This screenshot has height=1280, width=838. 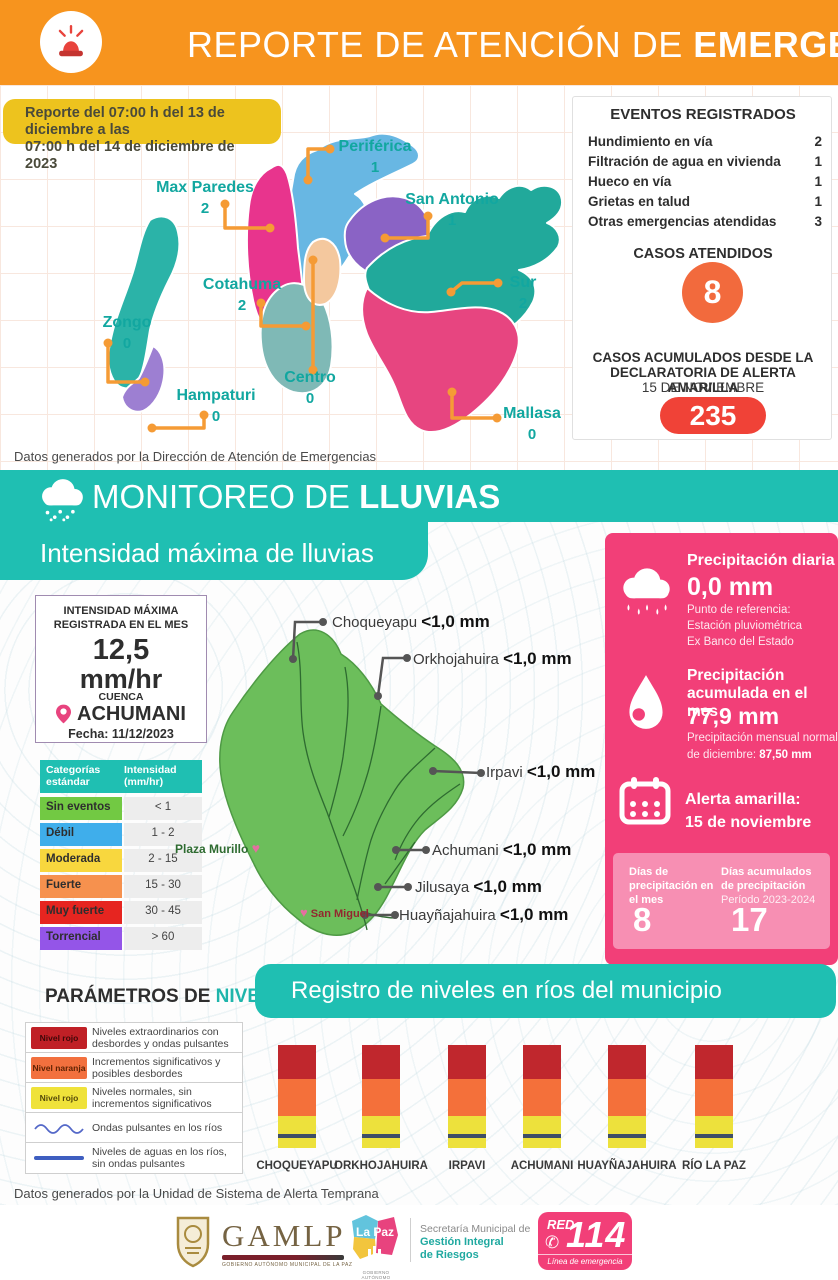 I want to click on cuenca-name: ACHUMANI, so click(x=131, y=714).